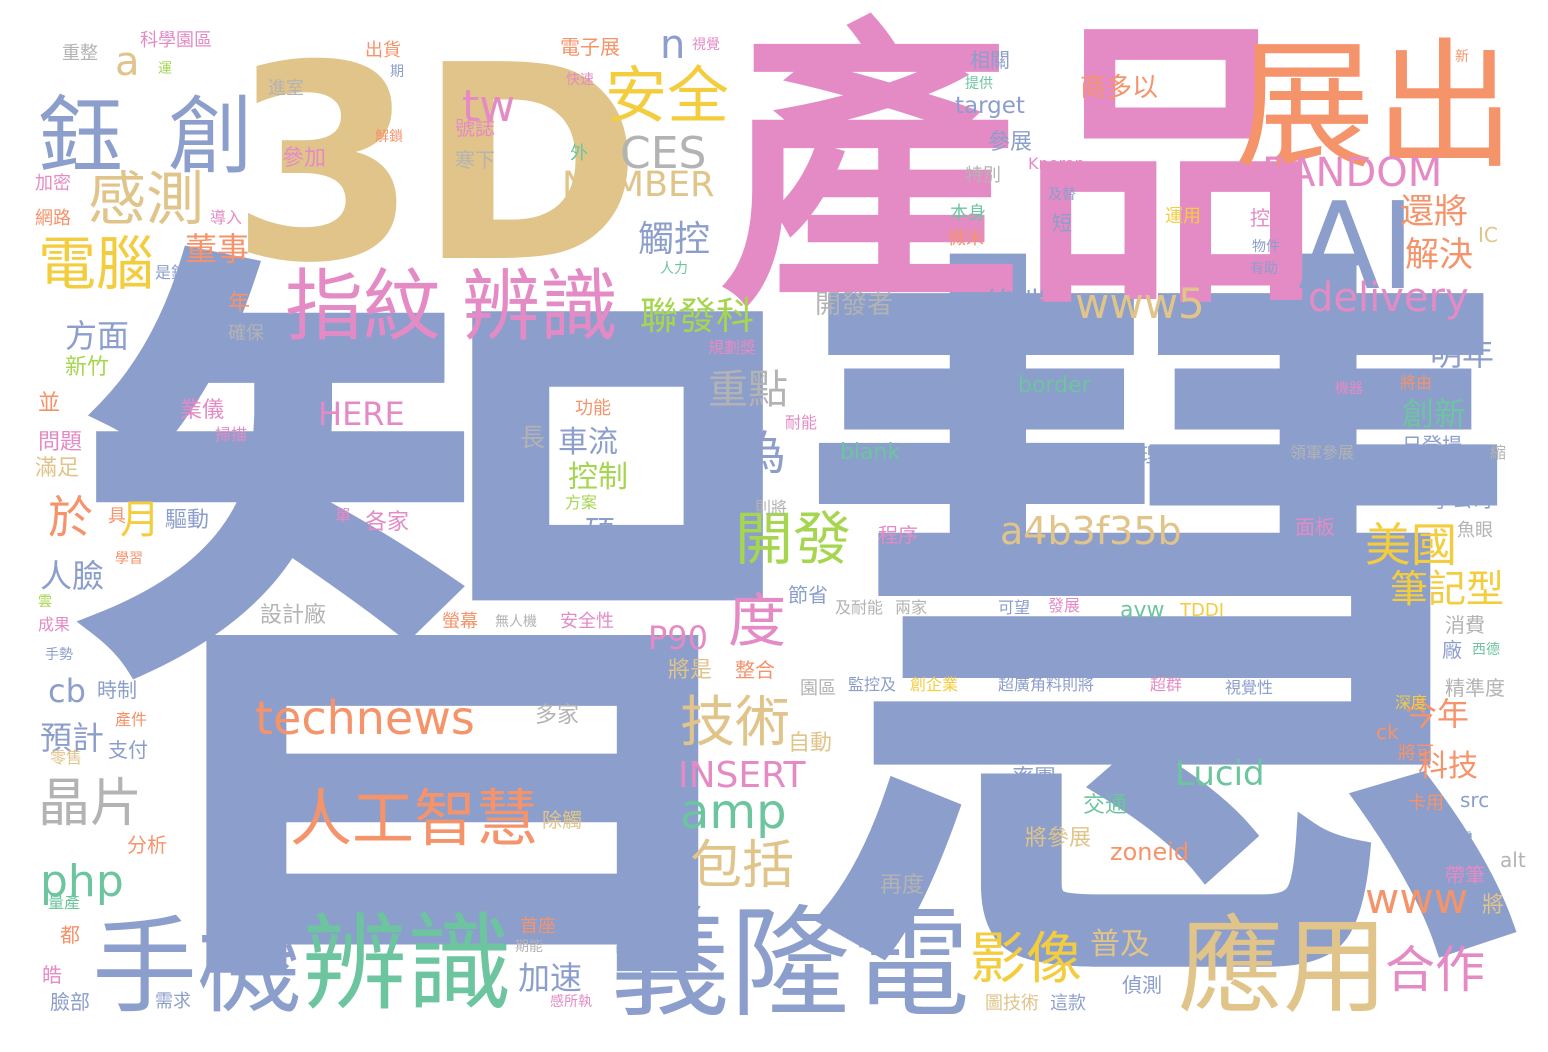  What do you see at coordinates (1462, 57) in the screenshot?
I see `word-145: 新` at bounding box center [1462, 57].